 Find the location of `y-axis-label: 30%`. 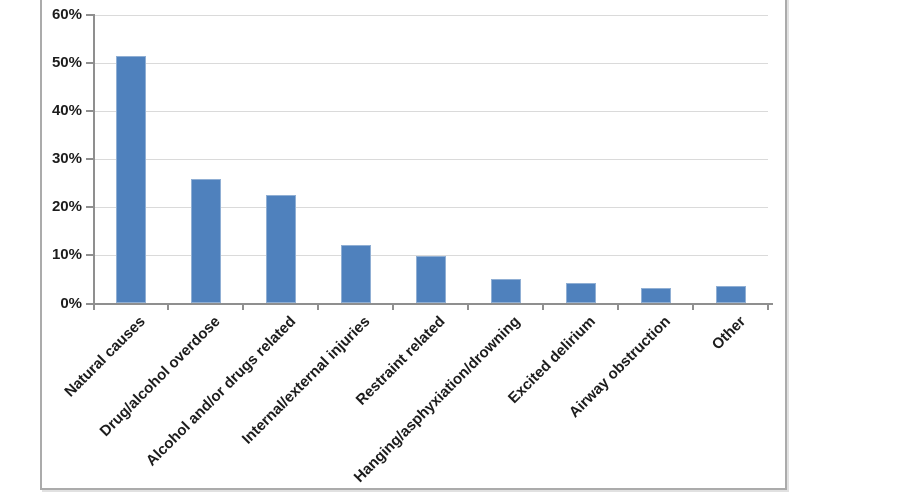

y-axis-label: 30% is located at coordinates (66, 159).